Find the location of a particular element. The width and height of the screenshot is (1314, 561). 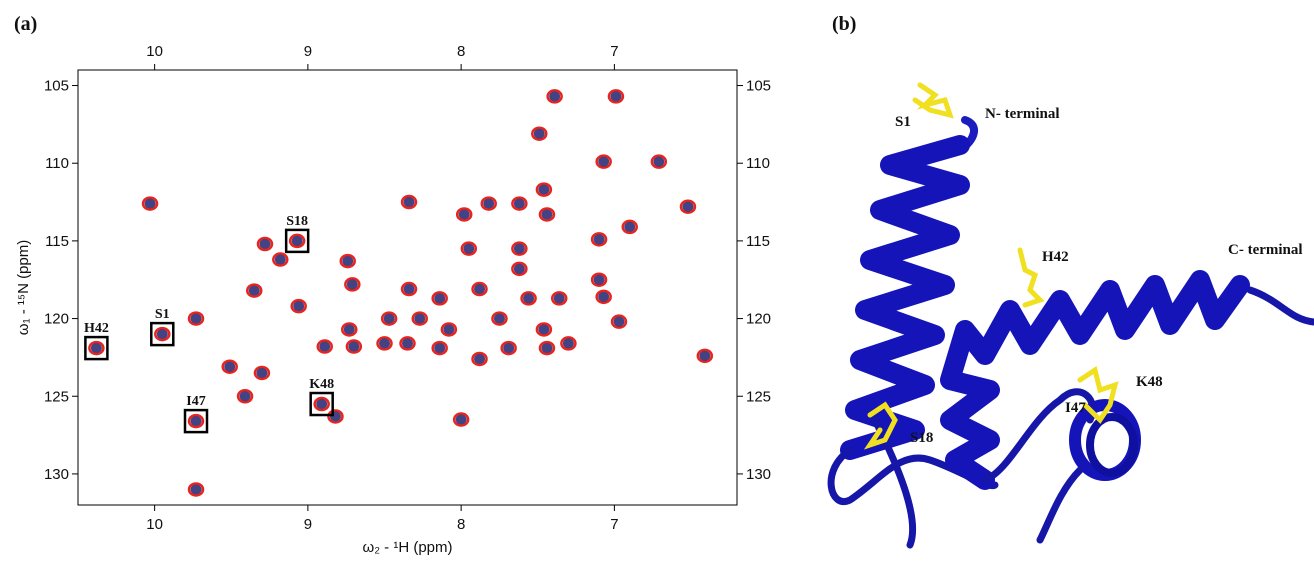

residue-label: H42 is located at coordinates (1055, 257).